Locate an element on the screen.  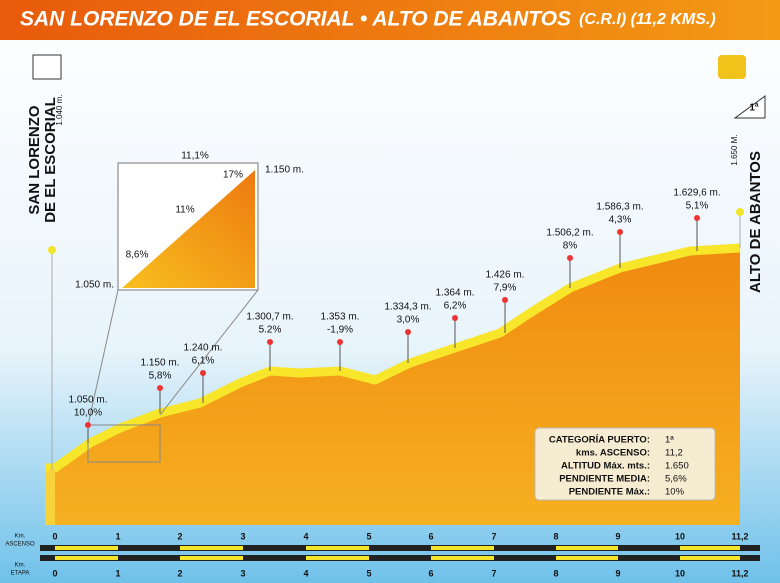
waypoint-grade: 3,0% is located at coordinates (408, 320).